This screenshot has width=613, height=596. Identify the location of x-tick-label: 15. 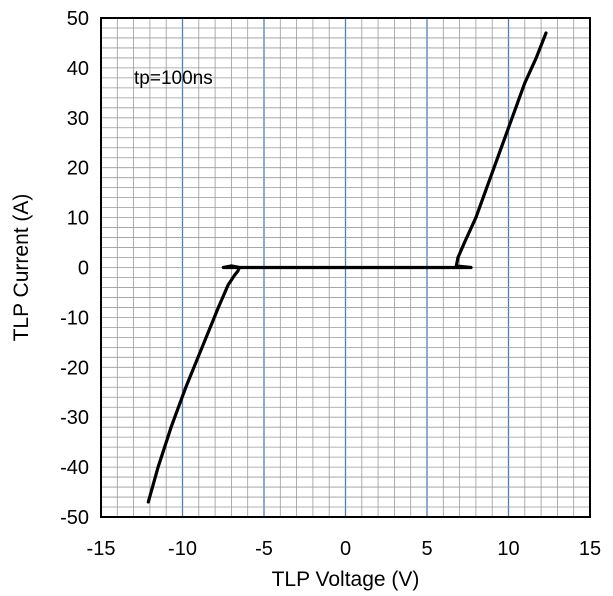
(590, 549).